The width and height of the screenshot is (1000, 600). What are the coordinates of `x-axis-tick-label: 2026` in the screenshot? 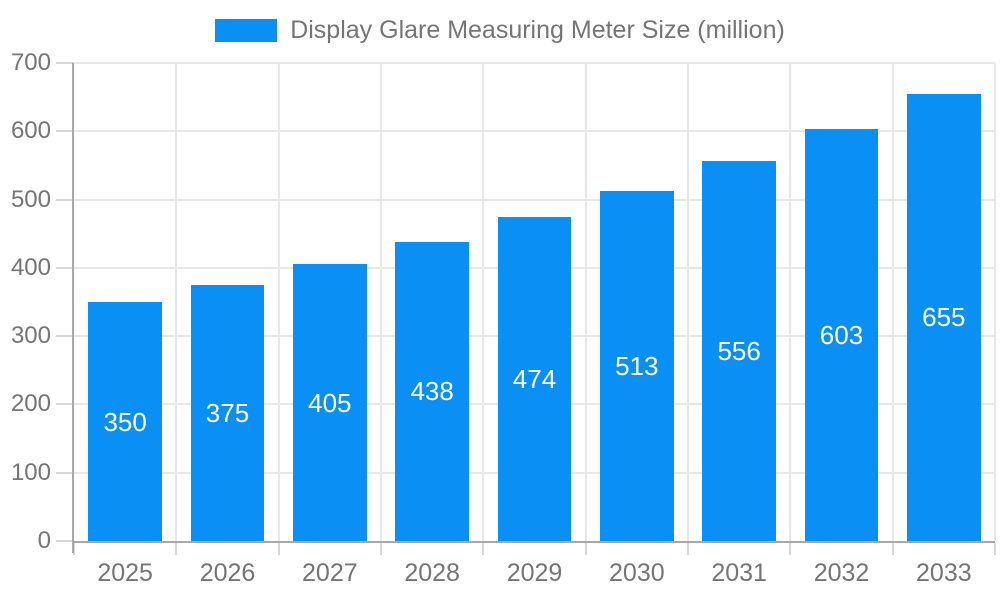 It's located at (227, 573).